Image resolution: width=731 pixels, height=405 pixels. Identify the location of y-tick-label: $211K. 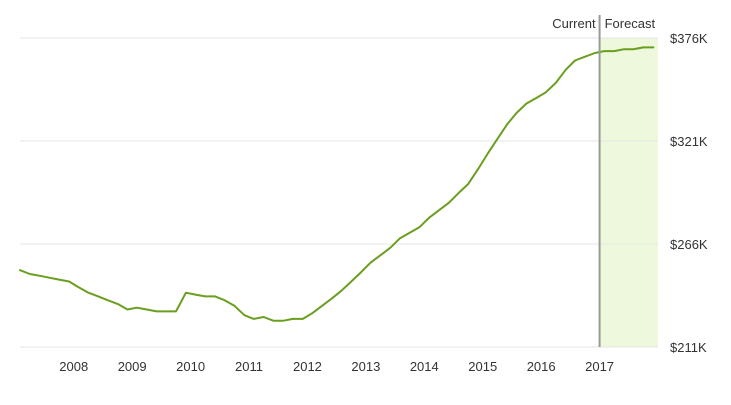
(688, 347).